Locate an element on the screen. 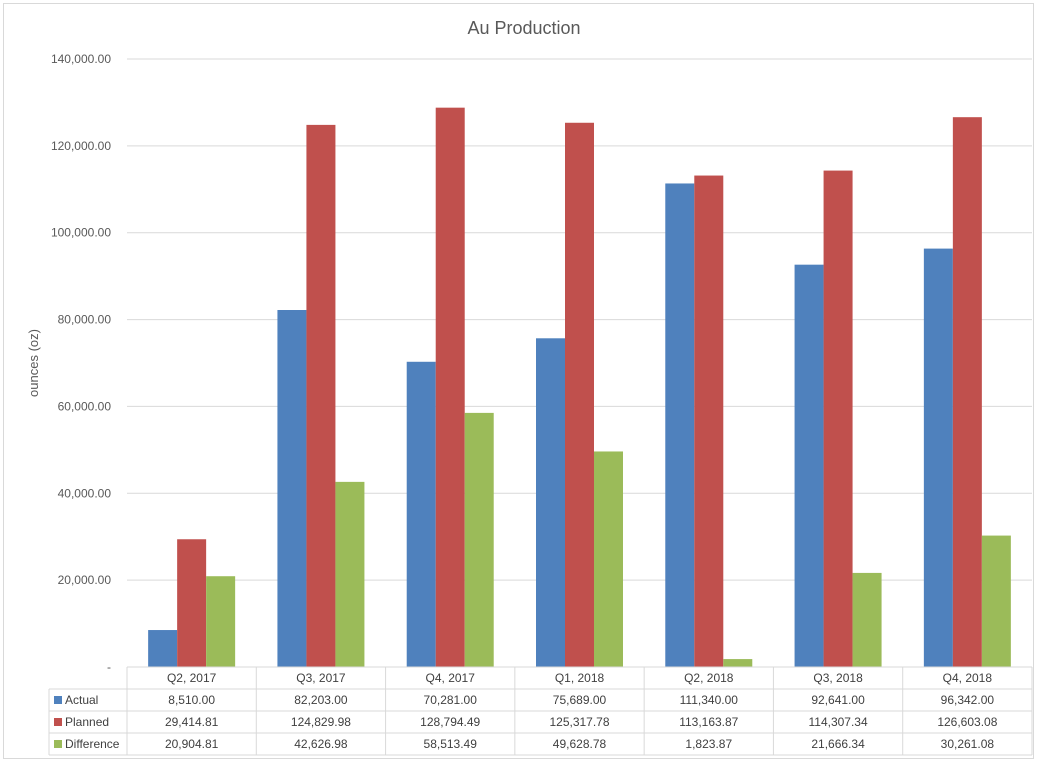 This screenshot has height=762, width=1037. data-label: 128,794.49 is located at coordinates (450, 722).